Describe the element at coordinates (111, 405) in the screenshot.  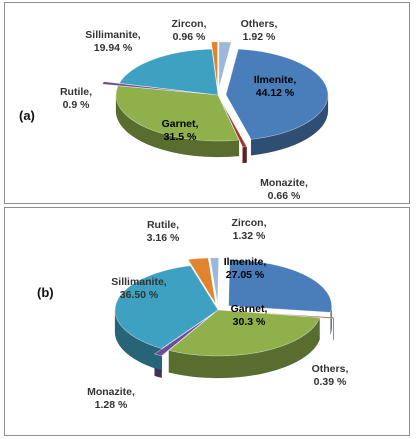
I see `slice-pct-b-3: 1.28 %` at that location.